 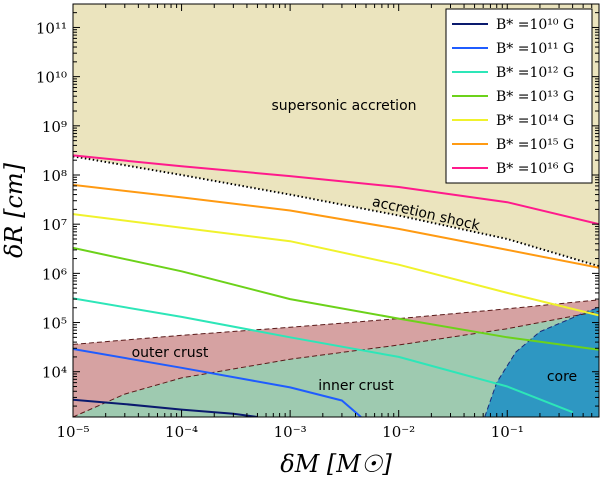 What do you see at coordinates (51, 28) in the screenshot?
I see `y-tick-label: 10¹¹` at bounding box center [51, 28].